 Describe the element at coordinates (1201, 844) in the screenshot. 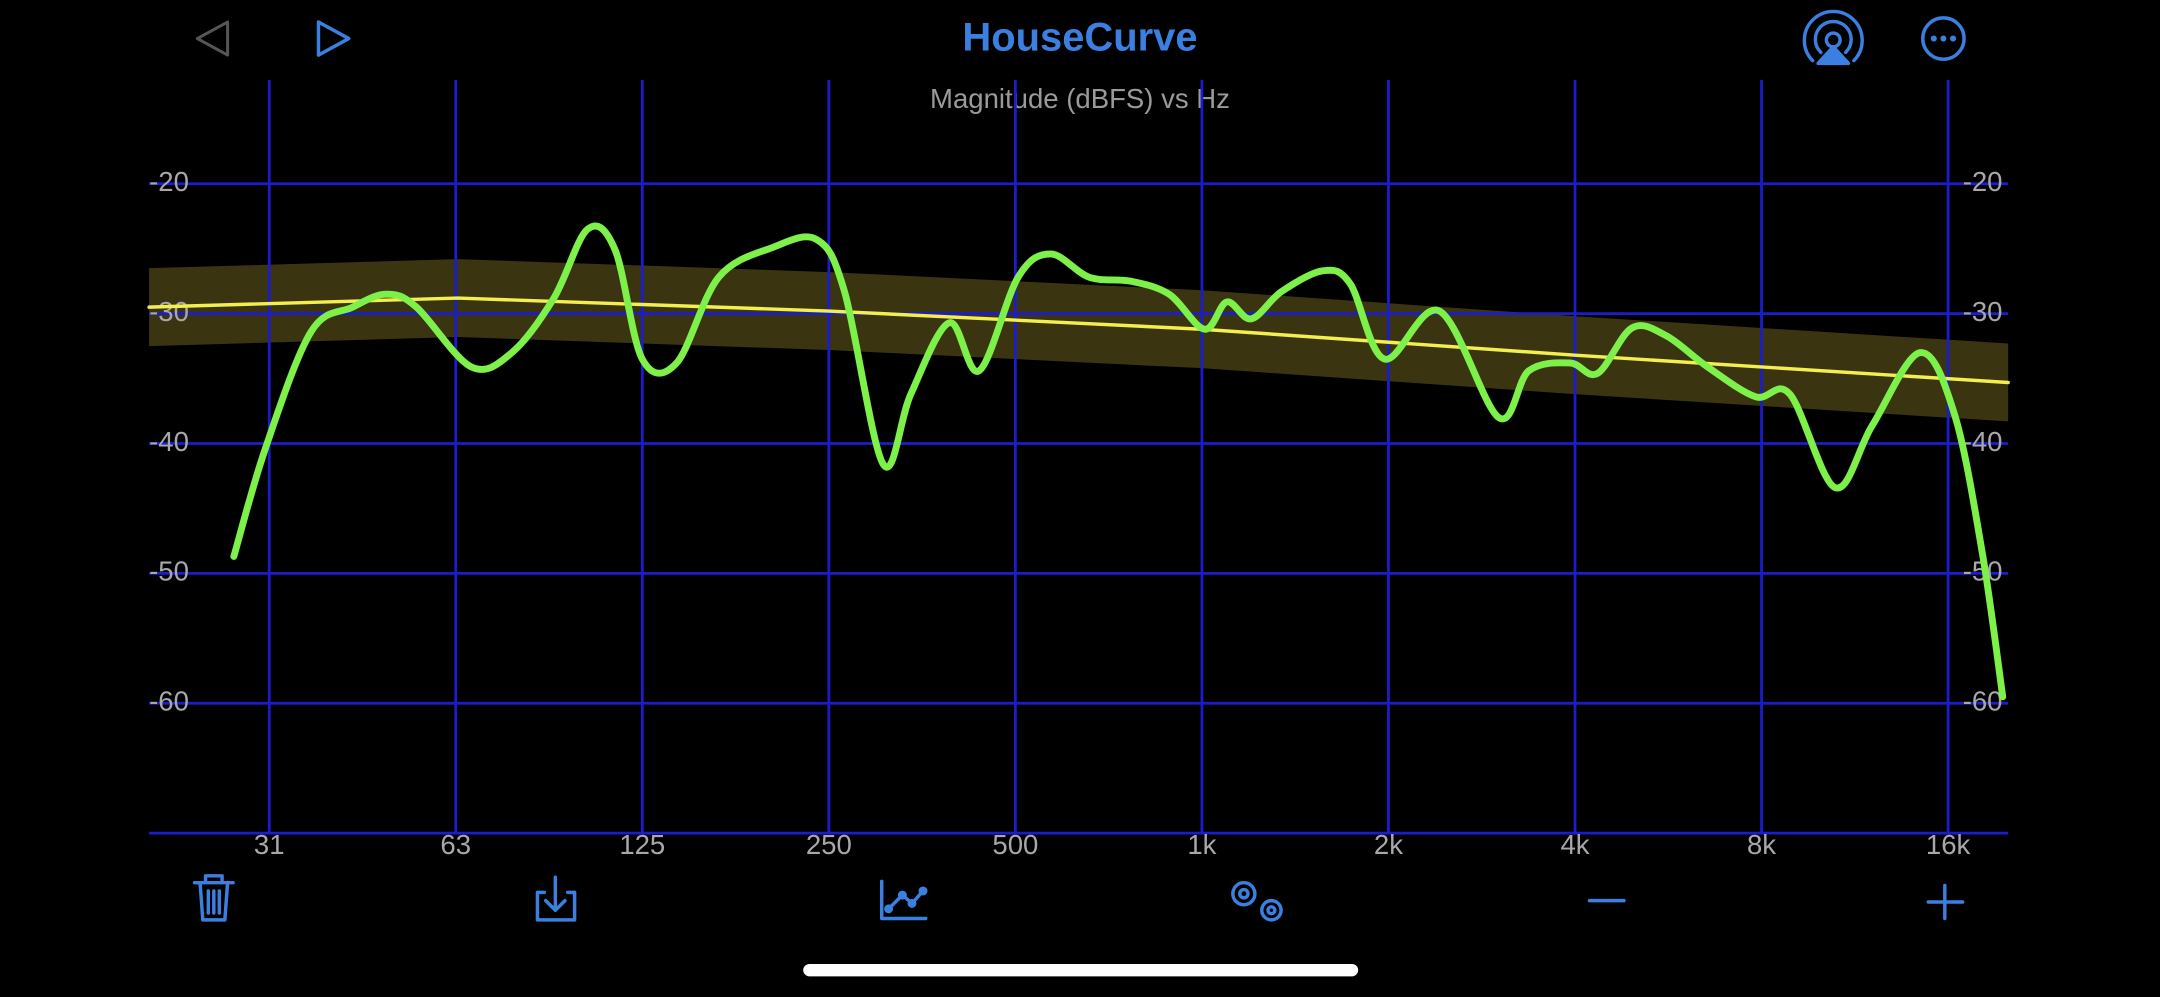

I see `x-tick-label: 1k` at that location.